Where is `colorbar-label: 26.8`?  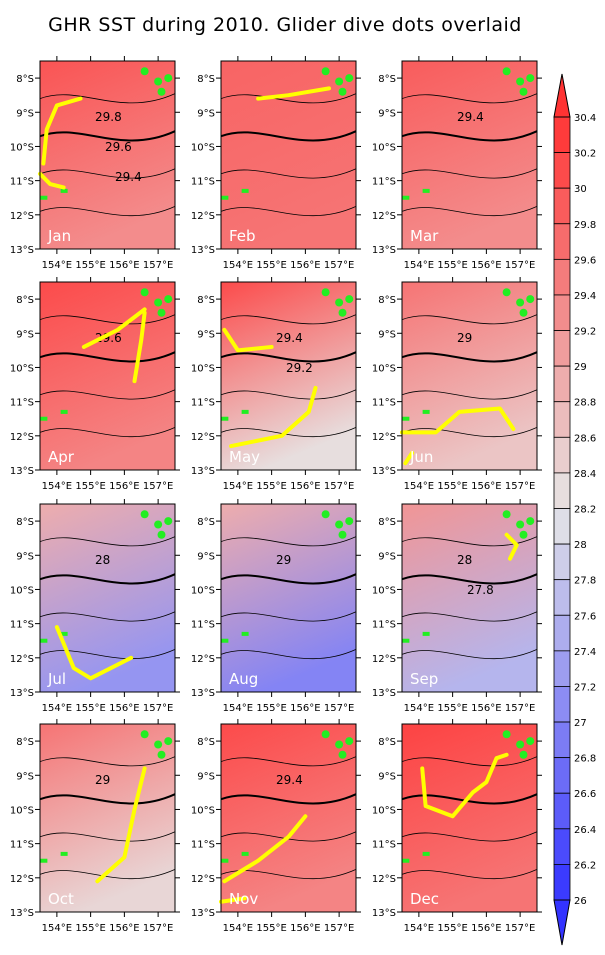 colorbar-label: 26.8 is located at coordinates (585, 759).